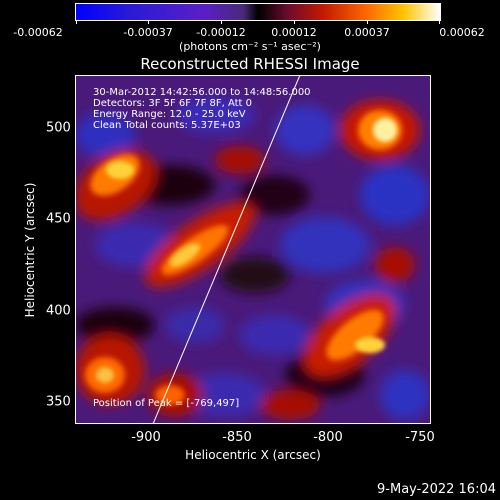  What do you see at coordinates (367, 32) in the screenshot?
I see `colorbar-tick-label: 0.00037` at bounding box center [367, 32].